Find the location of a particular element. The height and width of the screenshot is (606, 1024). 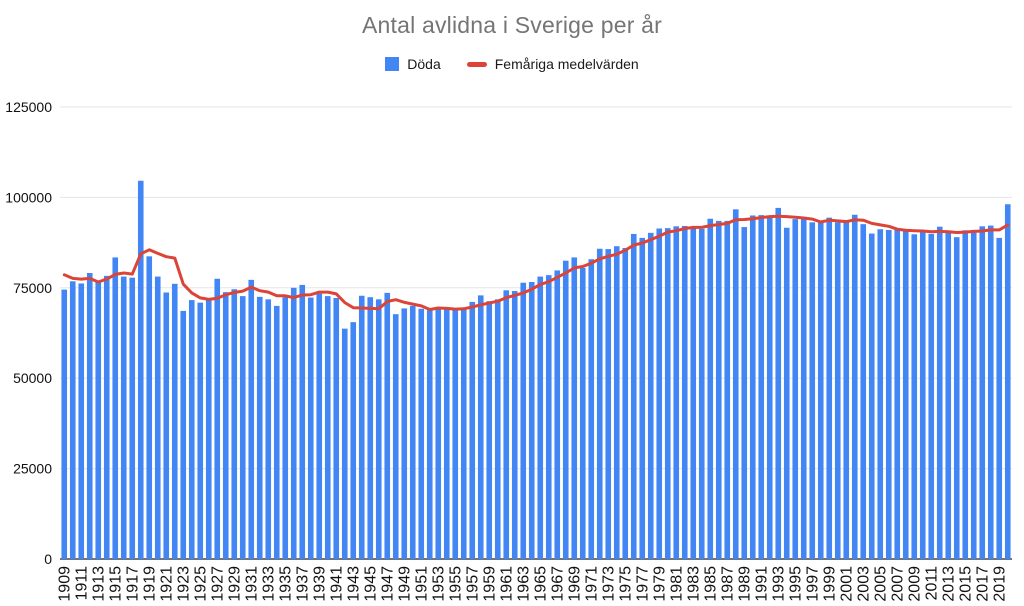

bar-1981 is located at coordinates (676, 392).